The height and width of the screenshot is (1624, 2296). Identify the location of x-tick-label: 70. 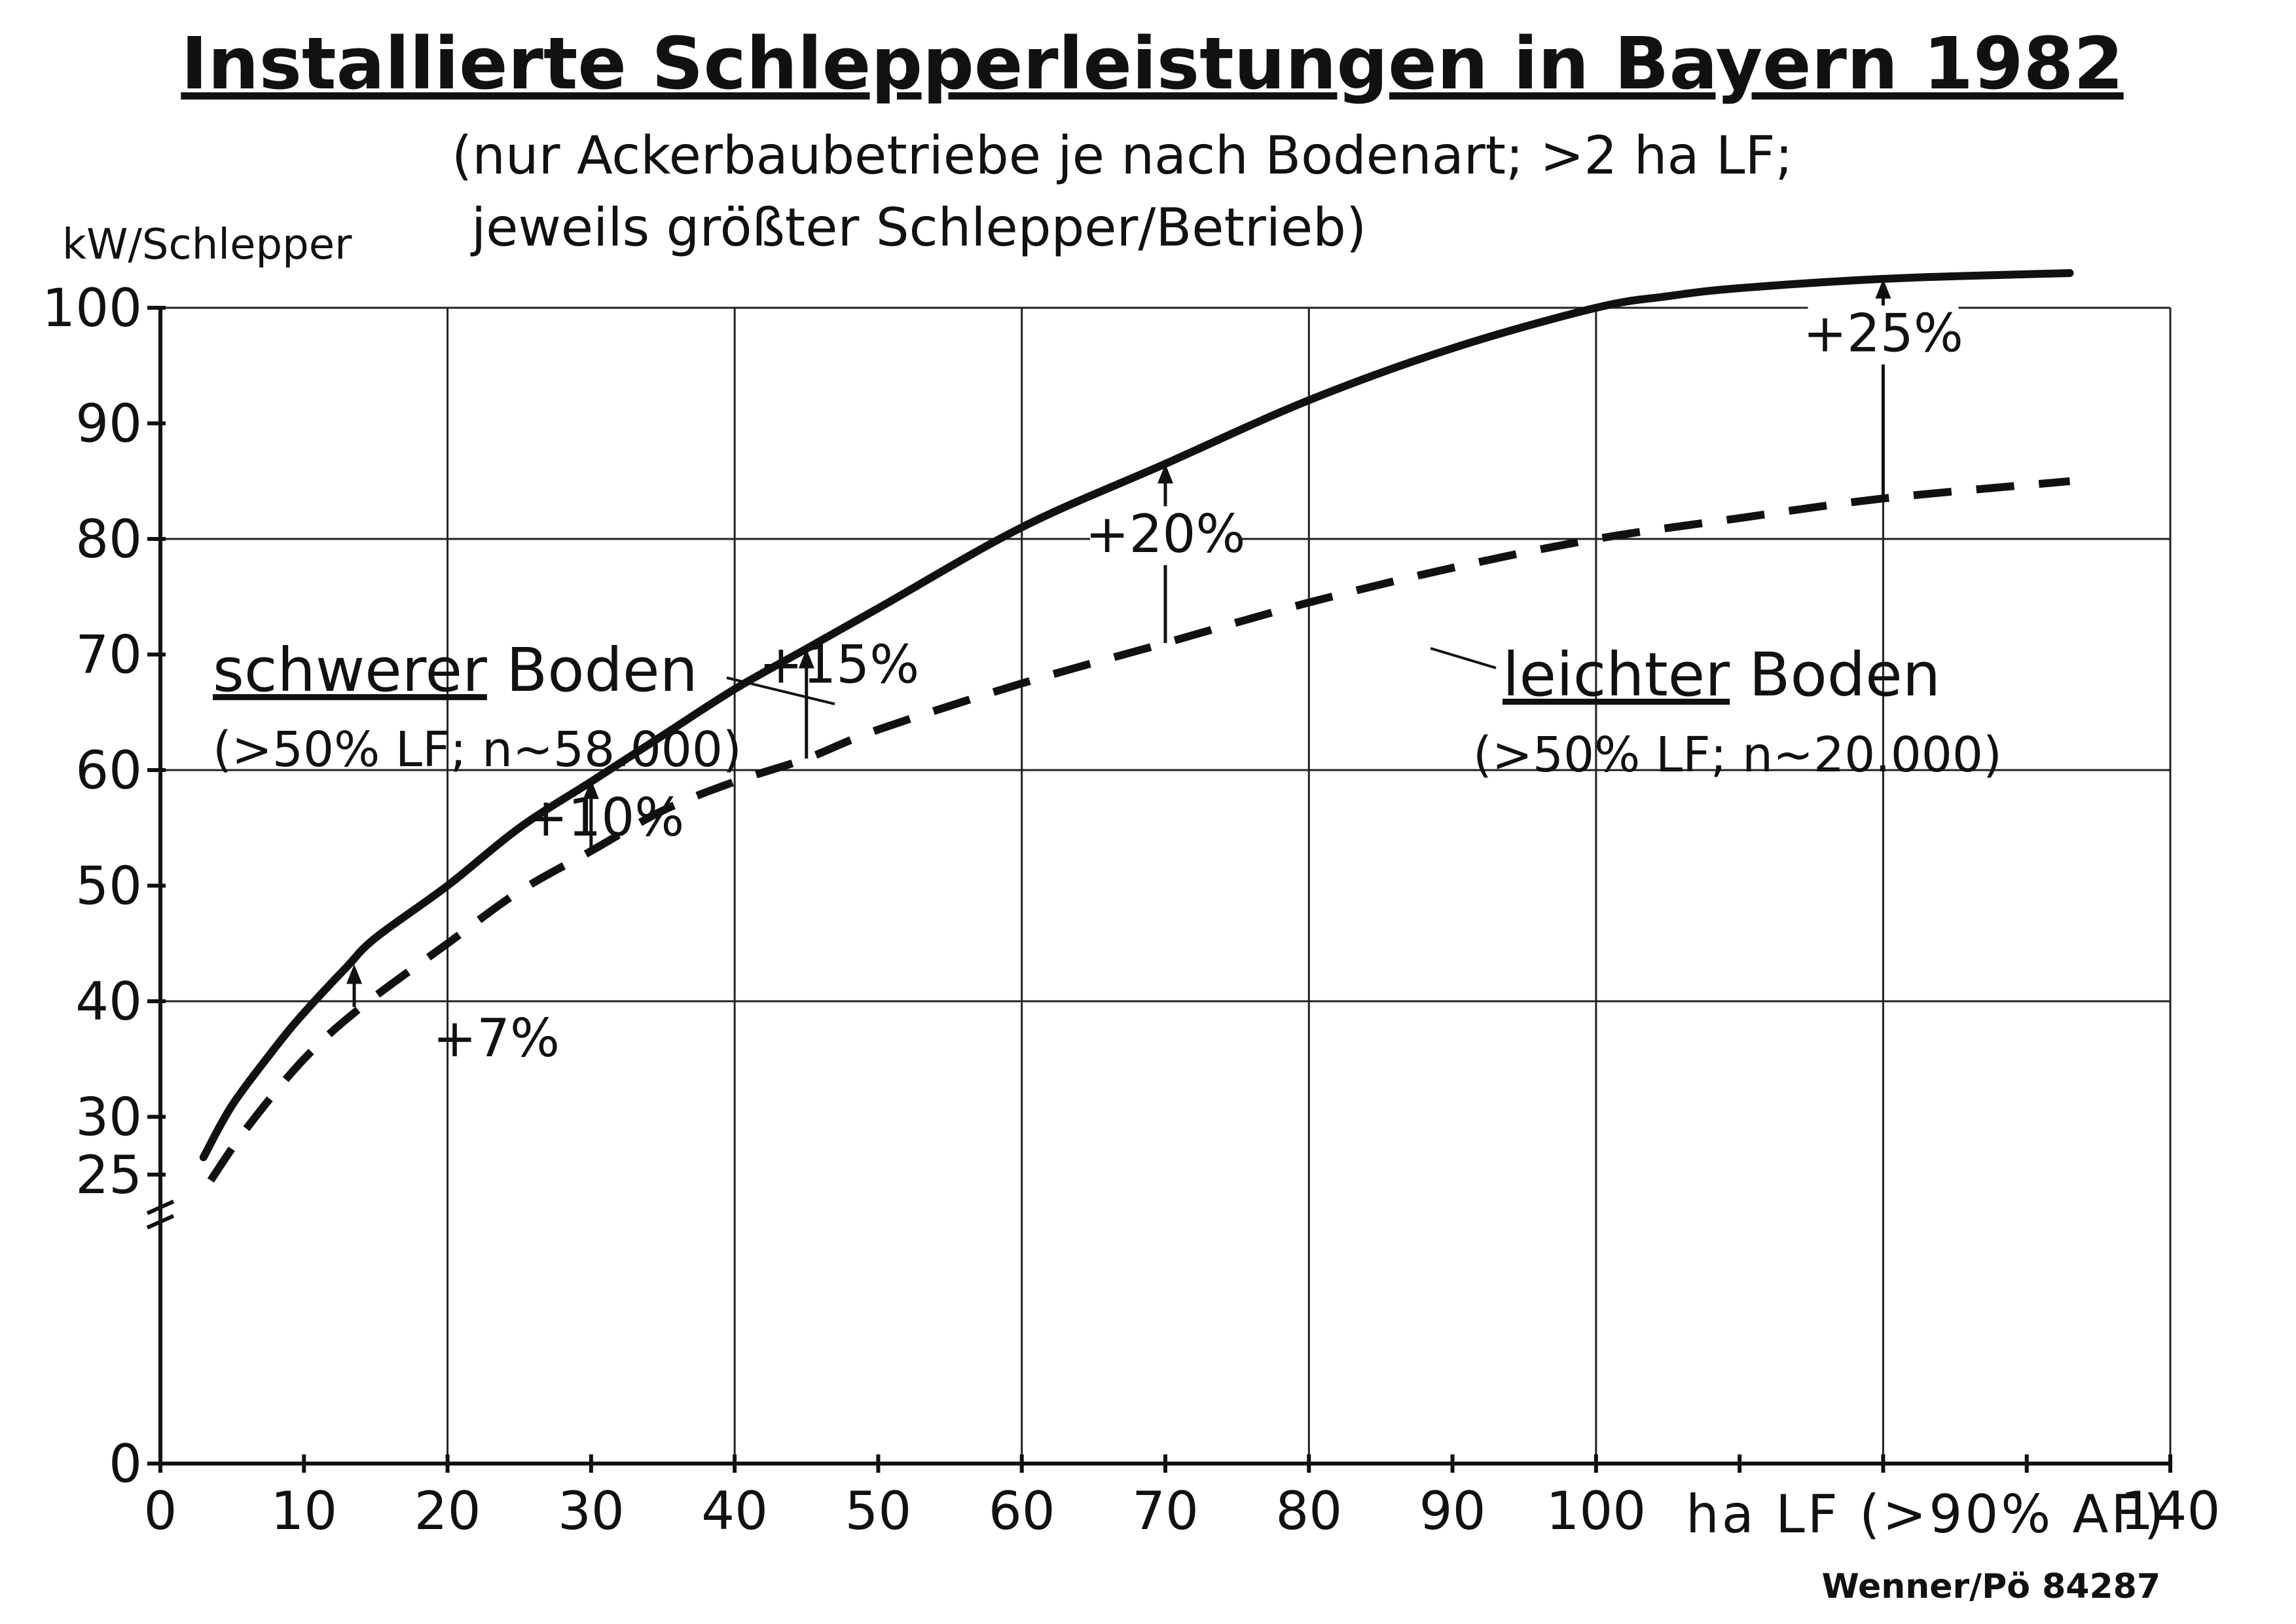
(1165, 1511).